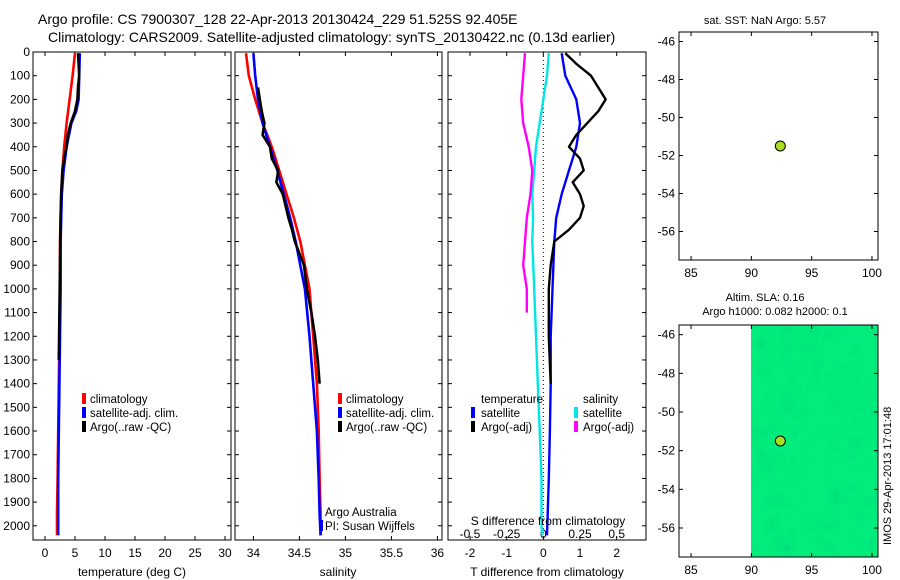 The height and width of the screenshot is (580, 900). I want to click on salinity-lines, so click(283, 294).